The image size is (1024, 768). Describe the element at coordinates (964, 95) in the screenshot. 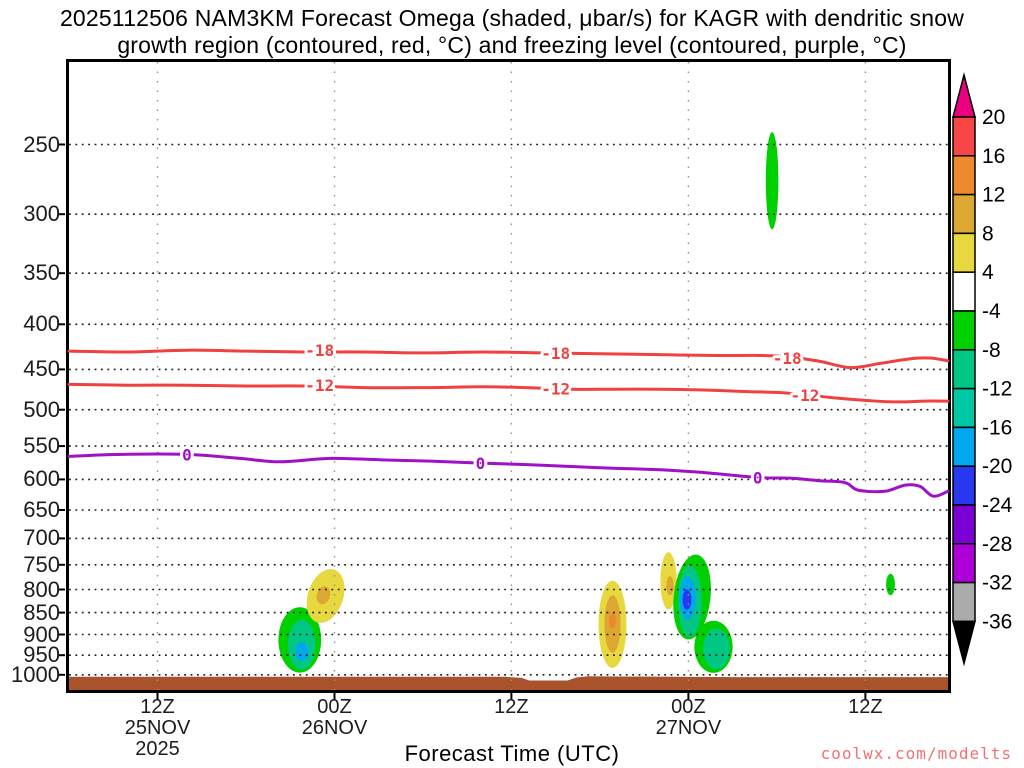

I see `colorbar-over-arrow` at that location.